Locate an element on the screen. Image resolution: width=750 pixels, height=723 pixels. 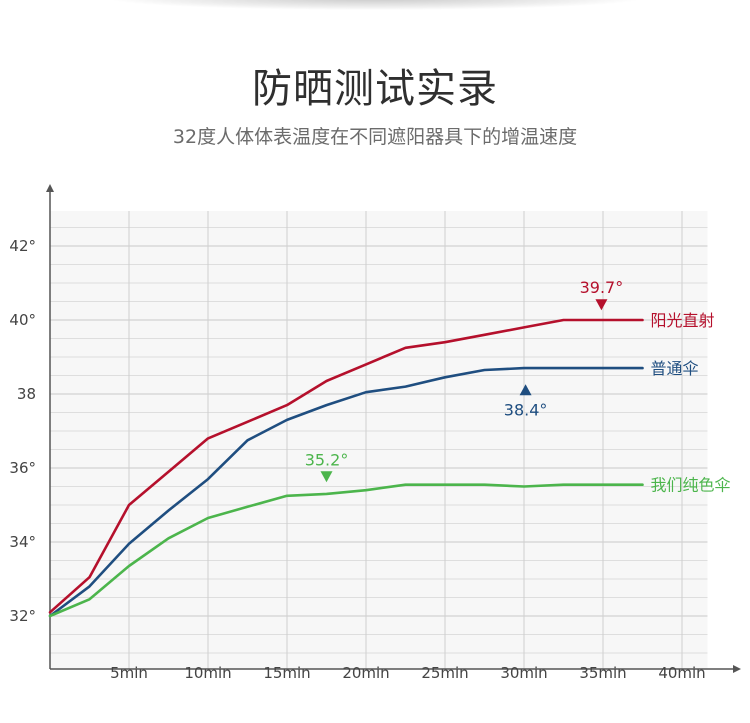
series-label: 阳光直射 is located at coordinates (683, 320).